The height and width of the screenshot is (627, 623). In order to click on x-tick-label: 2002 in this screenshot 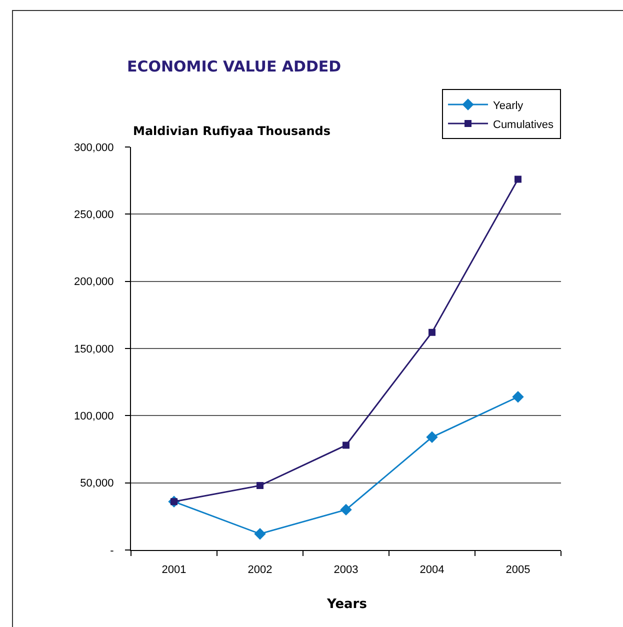, I will do `click(260, 570)`.